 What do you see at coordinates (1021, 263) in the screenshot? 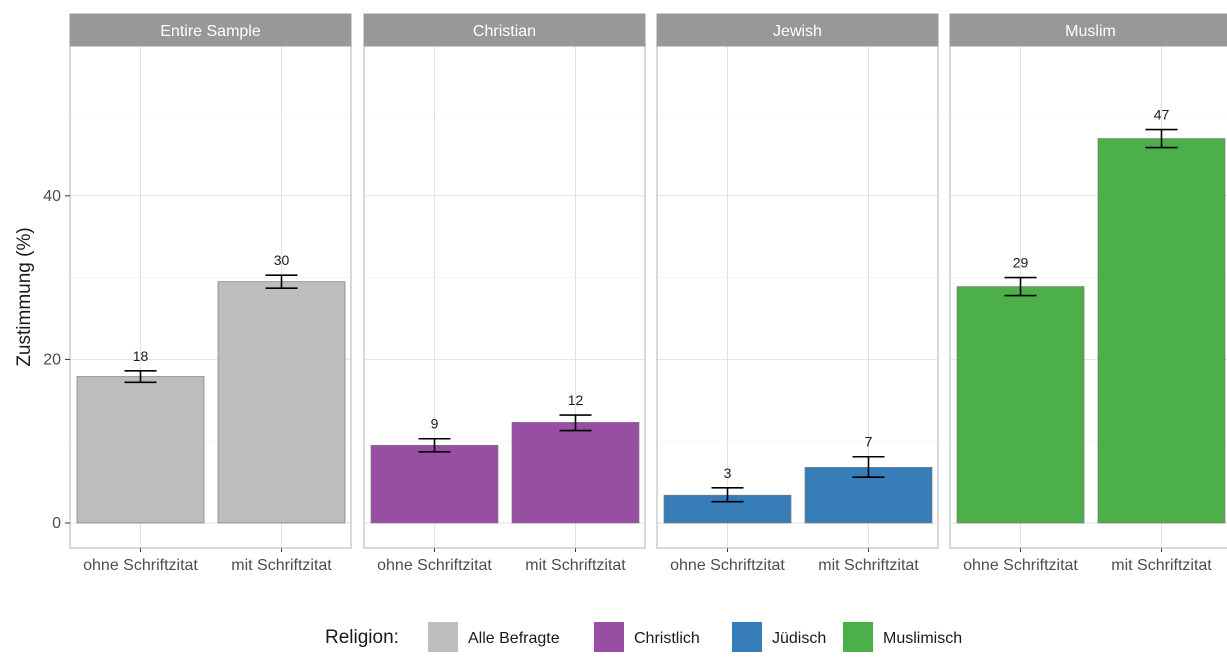
I see `data-label: 29` at bounding box center [1021, 263].